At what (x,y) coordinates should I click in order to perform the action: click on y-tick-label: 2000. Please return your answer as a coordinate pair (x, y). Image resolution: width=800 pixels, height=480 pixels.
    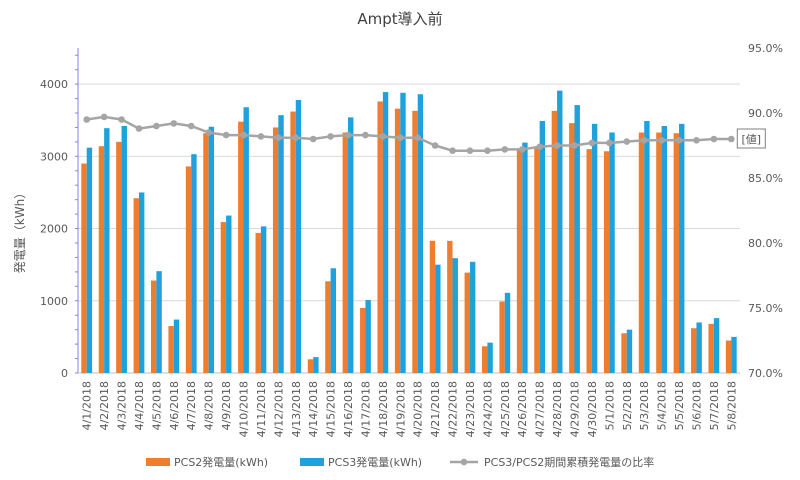
    Looking at the image, I should click on (54, 229).